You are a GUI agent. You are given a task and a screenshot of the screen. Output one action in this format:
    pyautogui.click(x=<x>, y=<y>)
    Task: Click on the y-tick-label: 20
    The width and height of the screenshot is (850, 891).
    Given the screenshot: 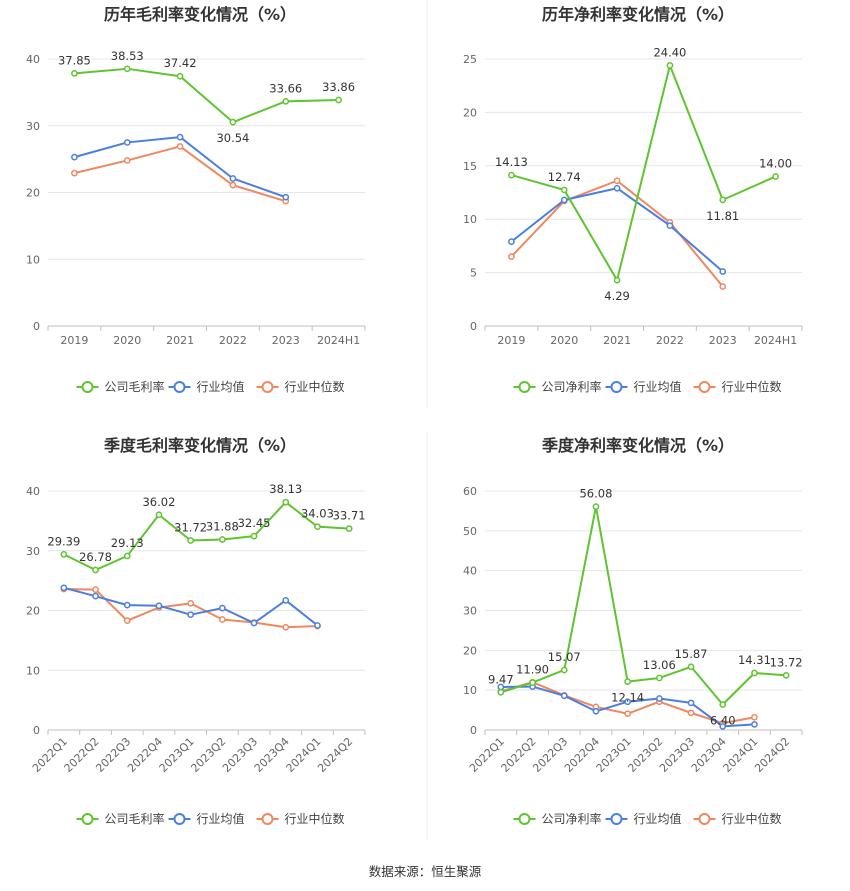 What is the action you would take?
    pyautogui.click(x=33, y=611)
    